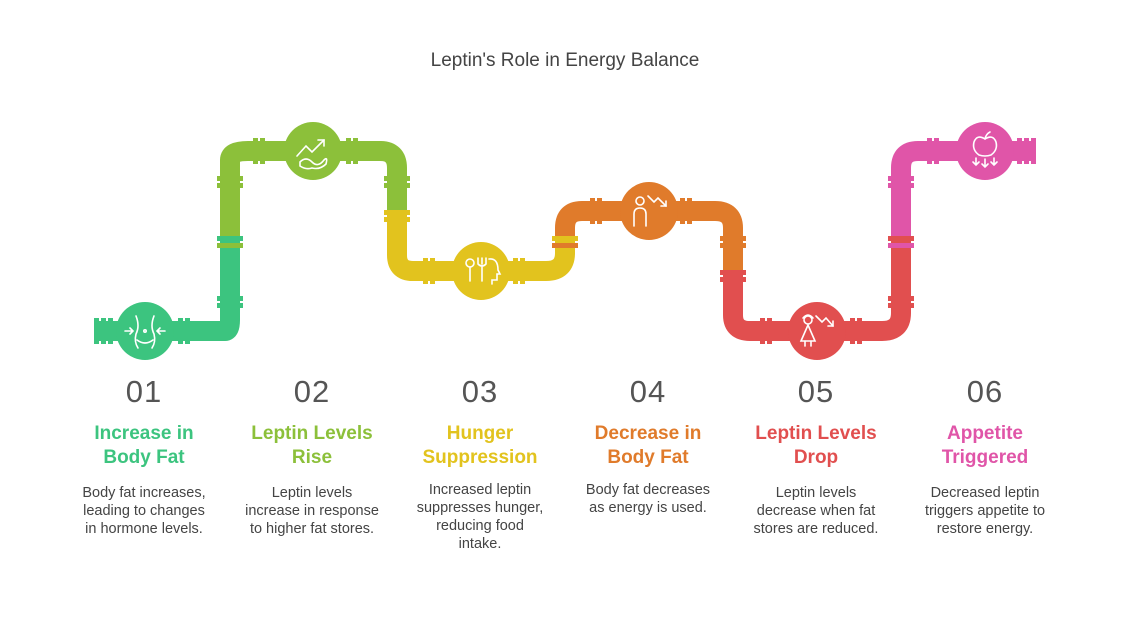 The width and height of the screenshot is (1130, 626). What do you see at coordinates (480, 433) in the screenshot?
I see `step-heading-line: Hunger` at bounding box center [480, 433].